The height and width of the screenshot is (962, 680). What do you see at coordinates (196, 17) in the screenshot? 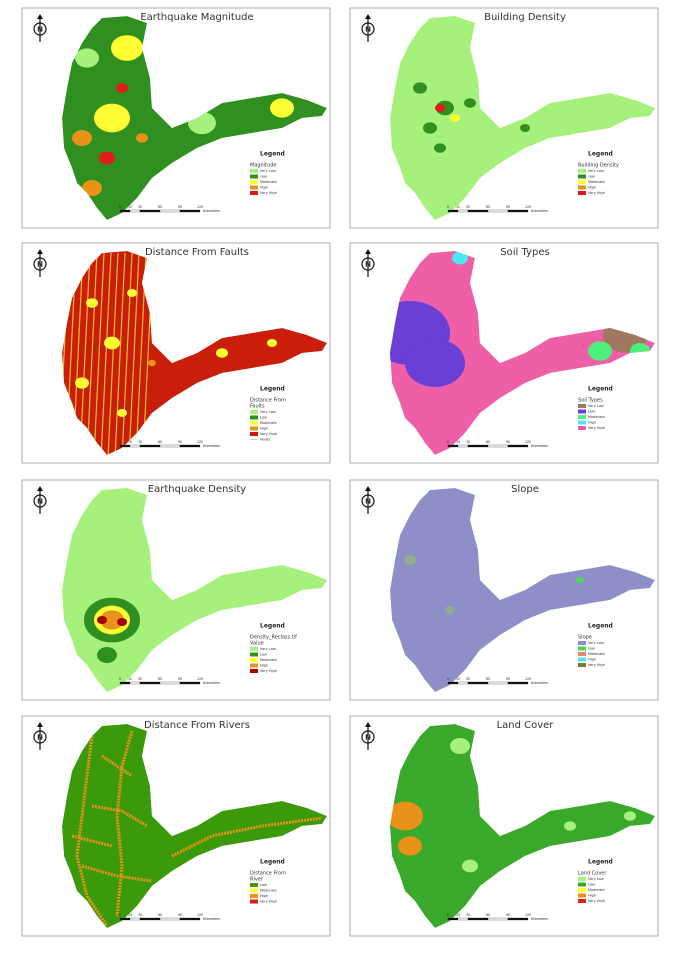
I see `panel-title: Earthquake Magnitude` at bounding box center [196, 17].